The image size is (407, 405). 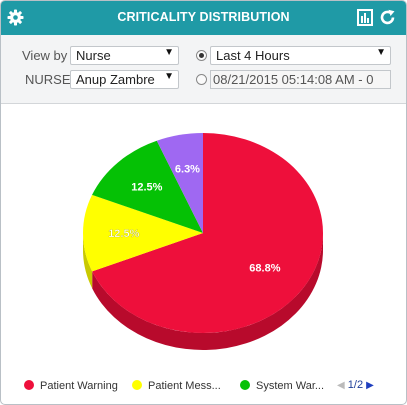 I want to click on next-page-icon: ▶, so click(x=370, y=385).